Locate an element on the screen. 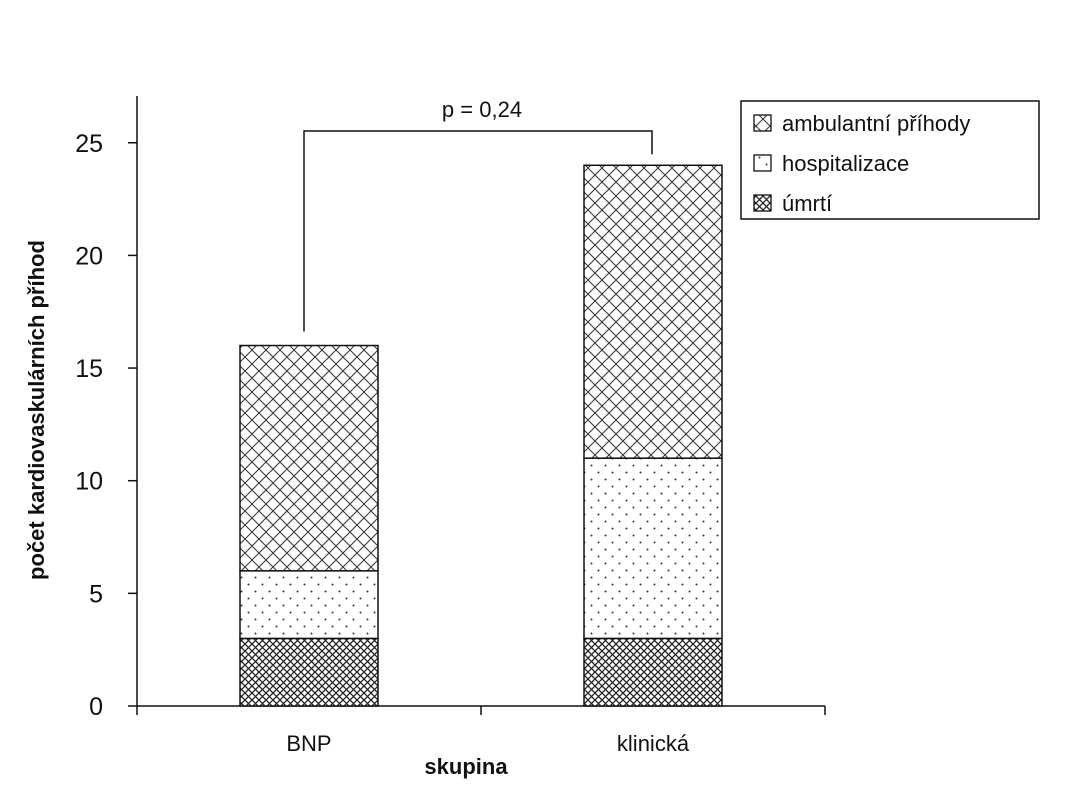  legend-label: úmrtí is located at coordinates (807, 203).